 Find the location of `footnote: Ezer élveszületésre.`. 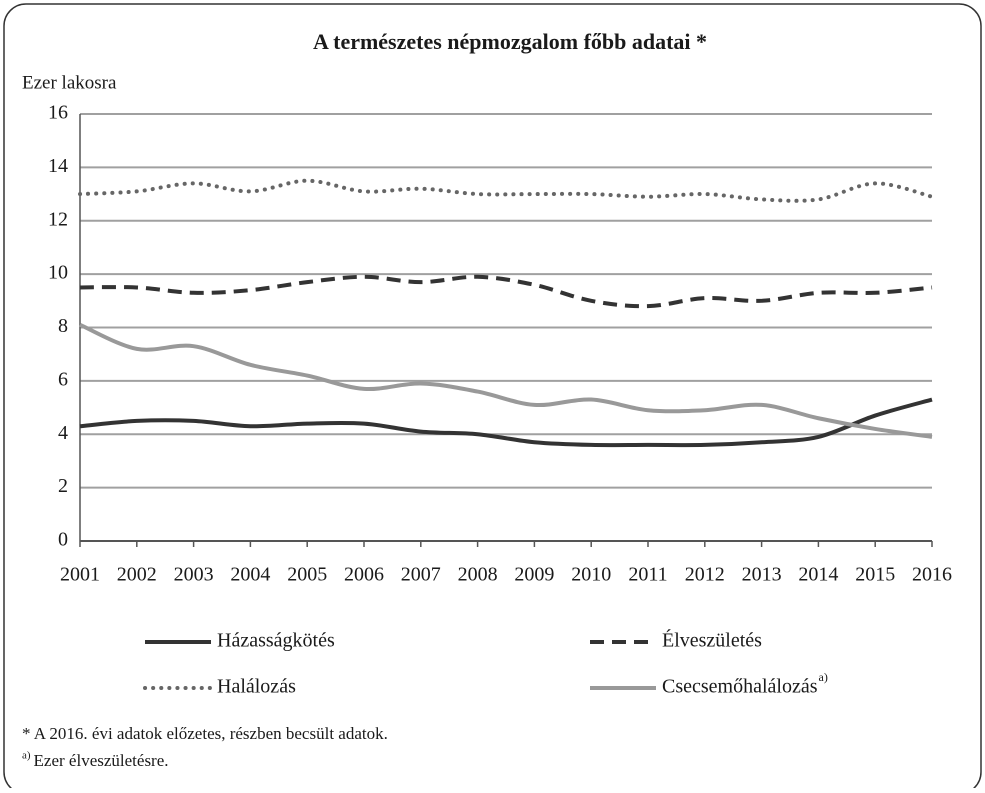

footnote: Ezer élveszületésre. is located at coordinates (101, 760).